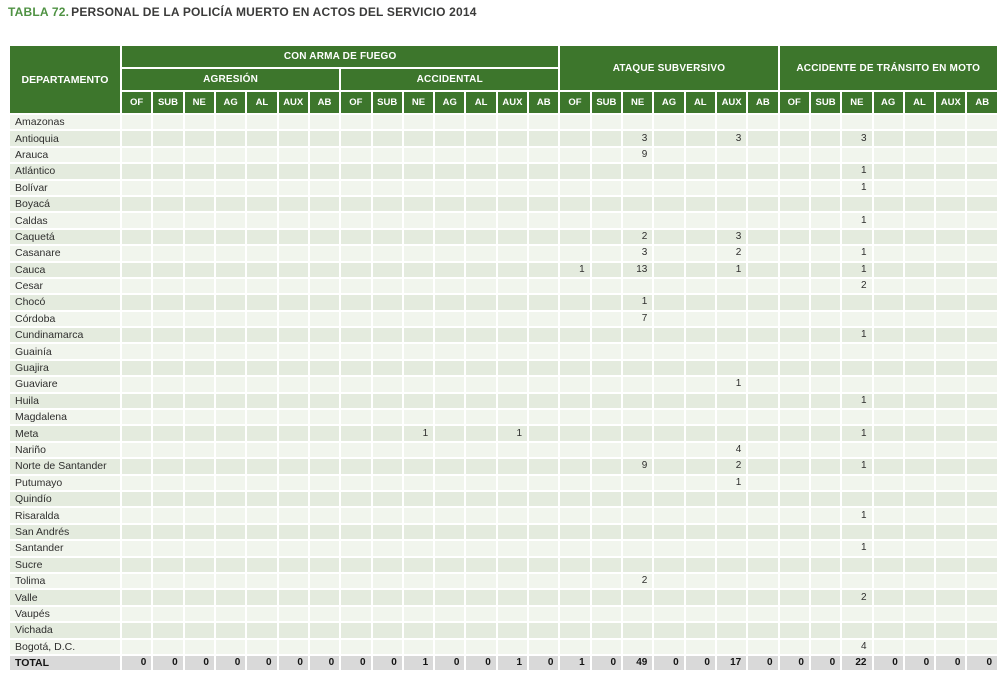 The height and width of the screenshot is (677, 999). I want to click on table-number: TABLA 72., so click(39, 12).